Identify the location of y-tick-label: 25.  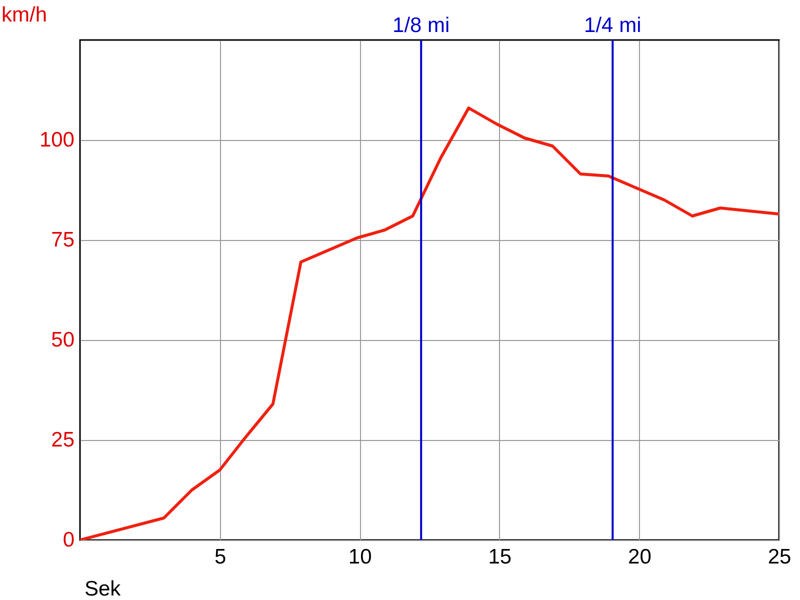
(62, 440).